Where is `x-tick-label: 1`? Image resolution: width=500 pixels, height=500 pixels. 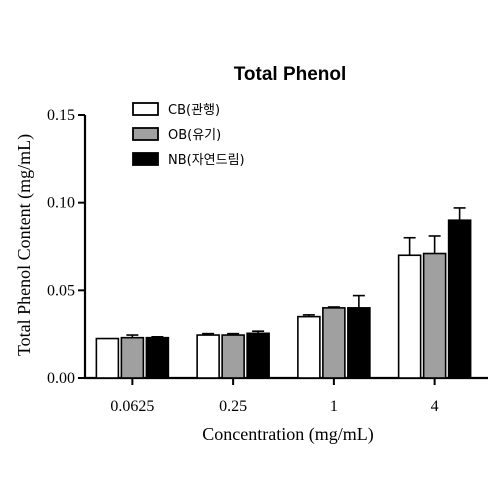 x-tick-label: 1 is located at coordinates (334, 406).